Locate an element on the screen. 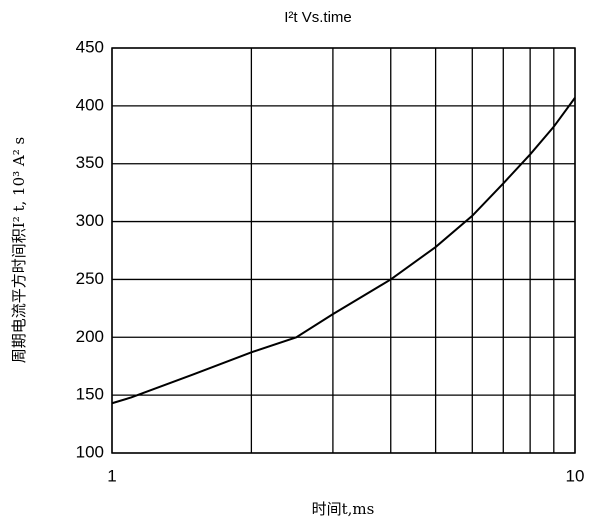 Image resolution: width=598 pixels, height=527 pixels. y-tick-label: 400 is located at coordinates (90, 104).